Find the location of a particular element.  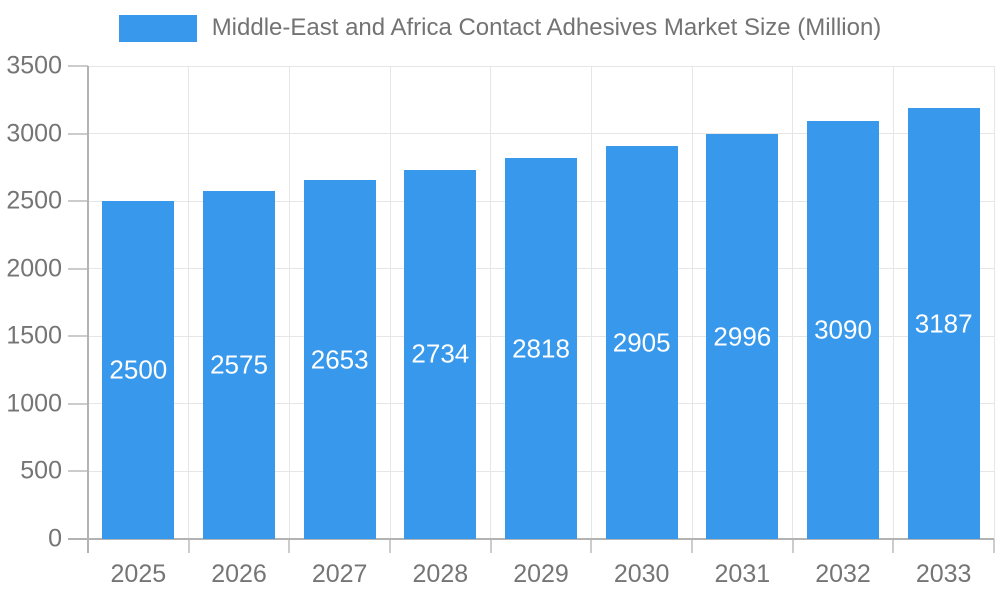

bar-2032: 3090 is located at coordinates (843, 330).